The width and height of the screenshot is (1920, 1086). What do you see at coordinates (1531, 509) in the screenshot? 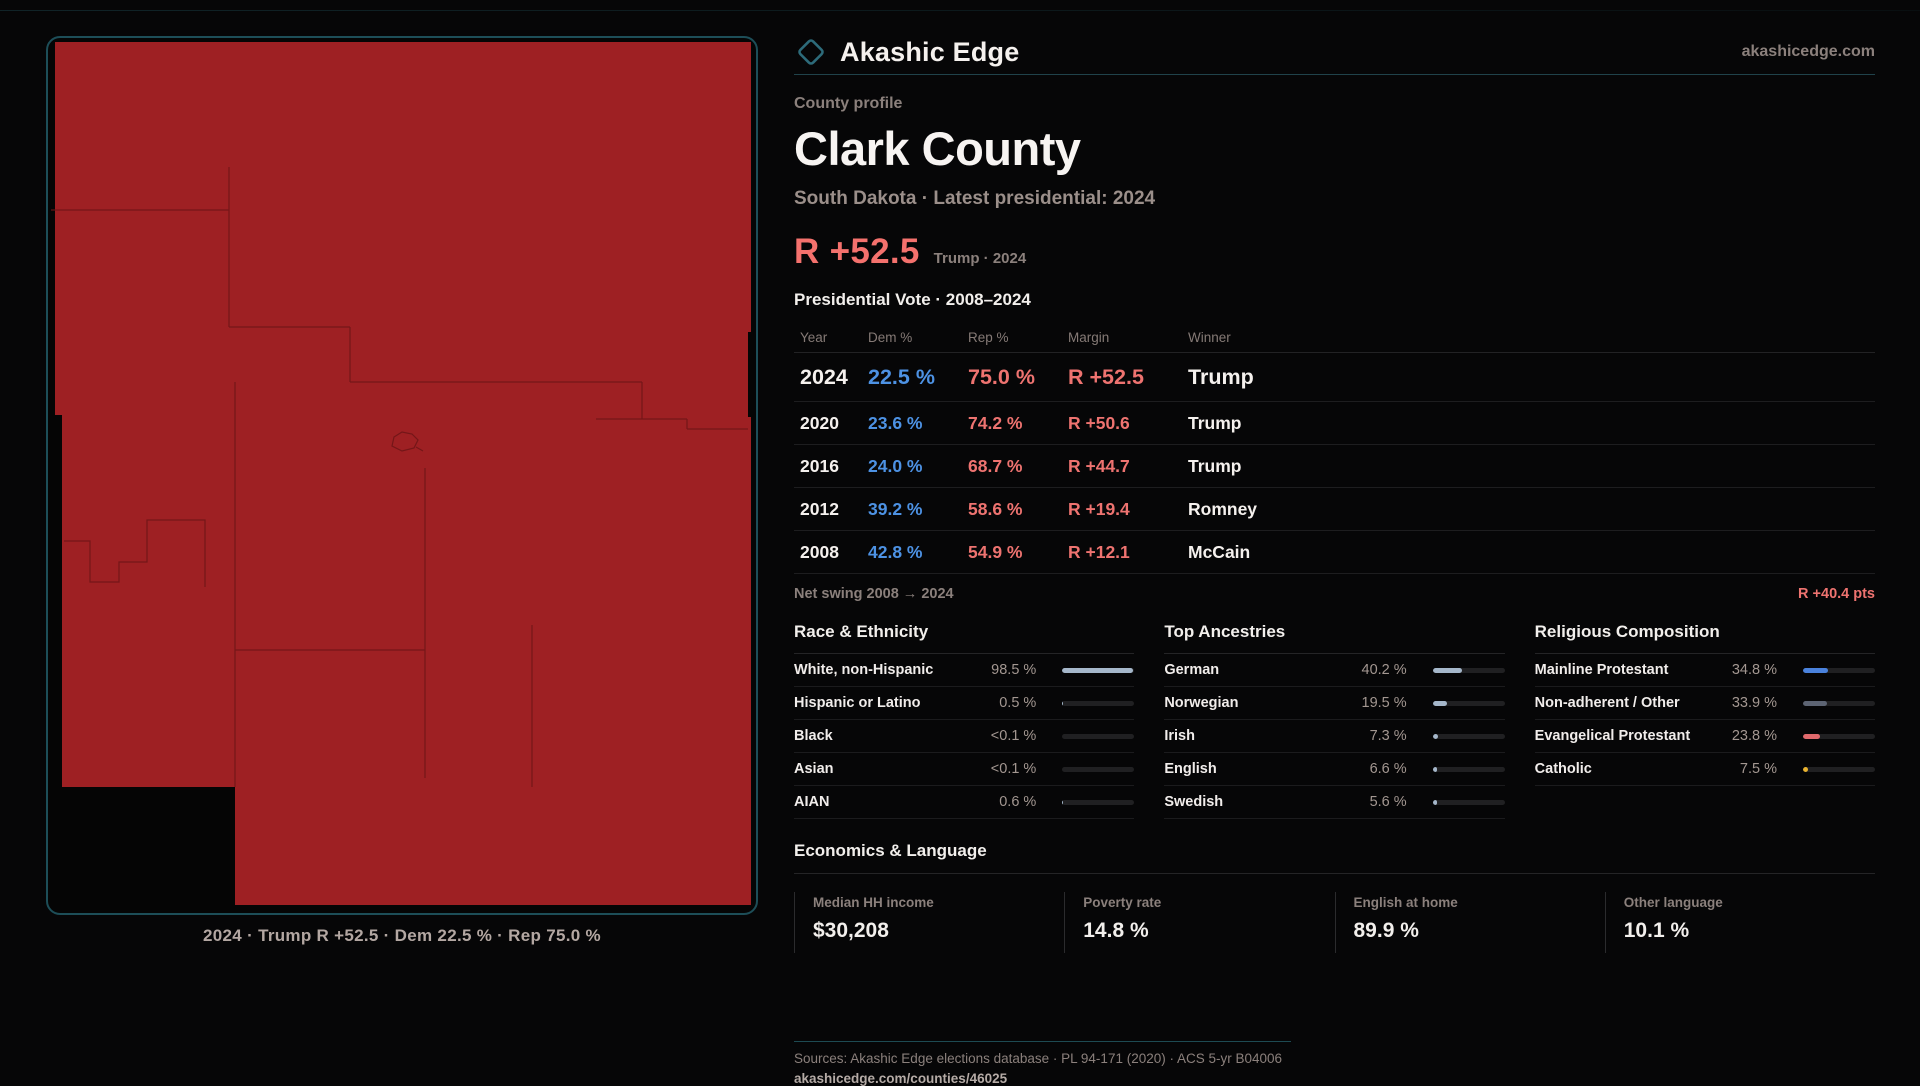
I see `cell-winner: Romney` at bounding box center [1531, 509].